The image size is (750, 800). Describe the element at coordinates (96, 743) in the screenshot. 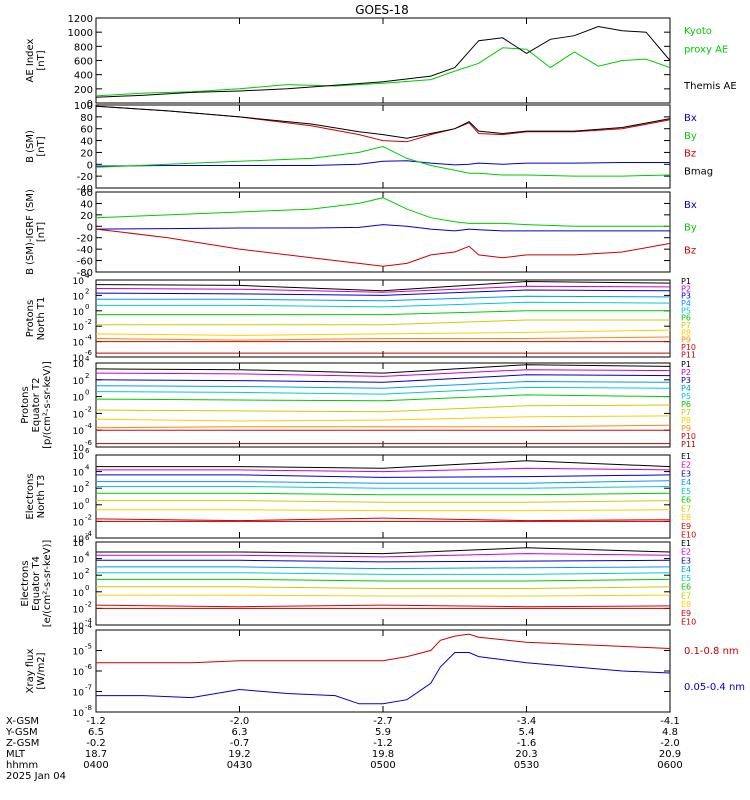

I see `x-axis-value-z: -0.2` at that location.